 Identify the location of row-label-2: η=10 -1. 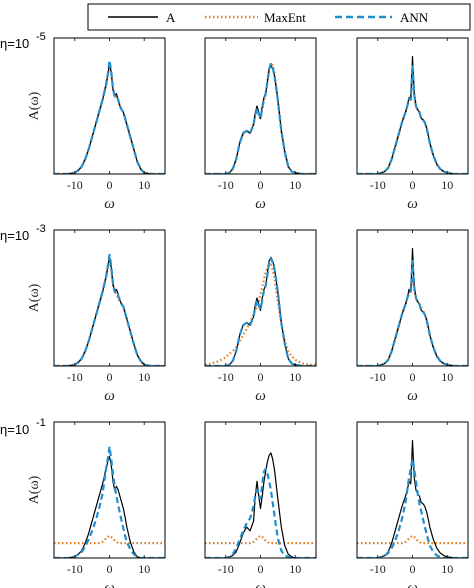
(23, 427).